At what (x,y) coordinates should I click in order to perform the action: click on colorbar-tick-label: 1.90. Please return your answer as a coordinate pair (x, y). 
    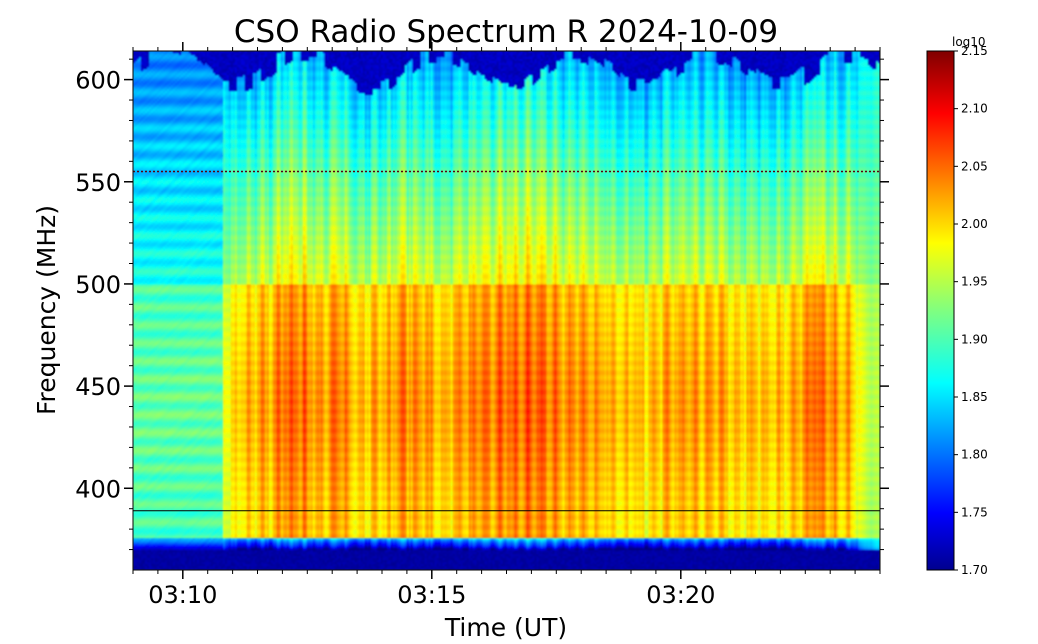
    Looking at the image, I should click on (974, 339).